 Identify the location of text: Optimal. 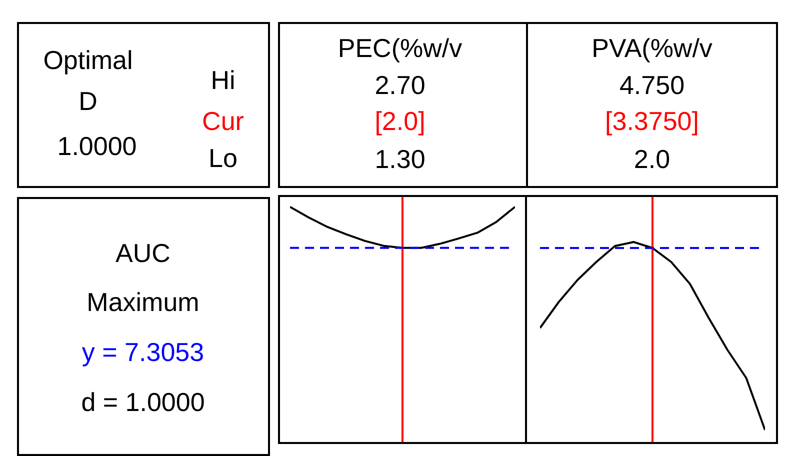
(88, 60).